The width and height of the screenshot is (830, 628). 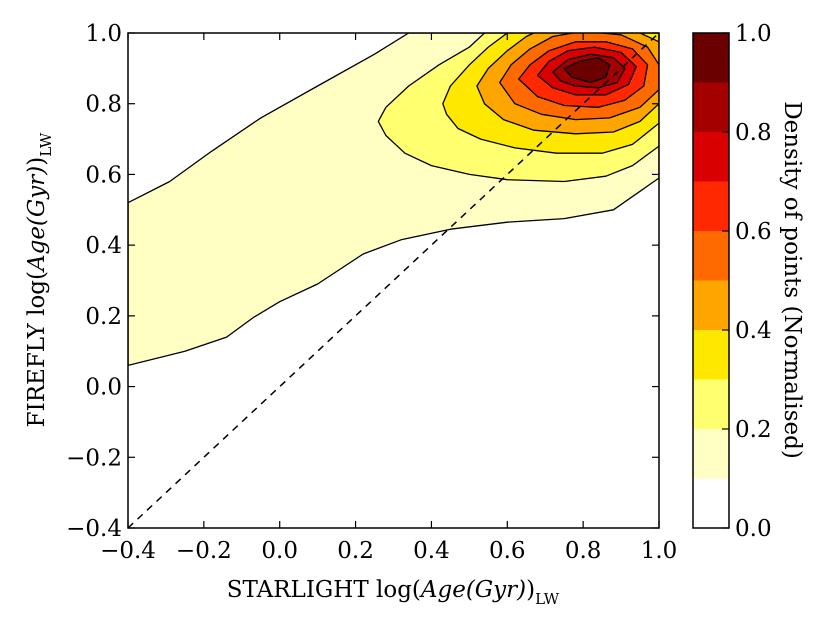 I want to click on y-tick-label: 0.4, so click(x=103, y=246).